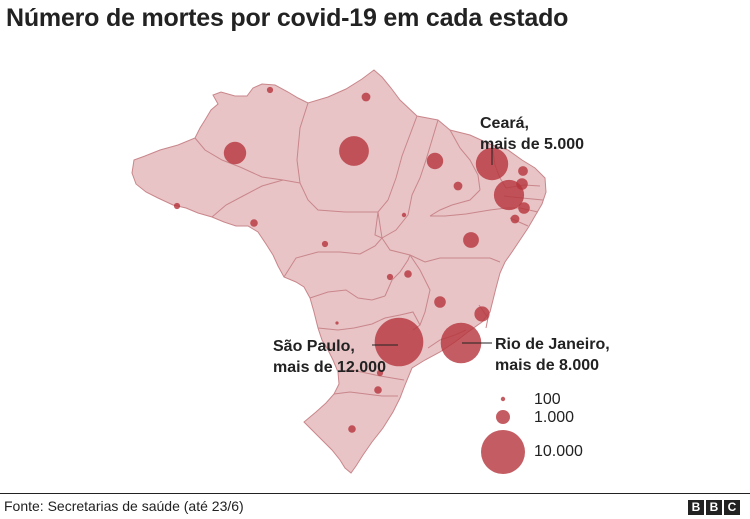  What do you see at coordinates (352, 429) in the screenshot?
I see `bubble-rs` at bounding box center [352, 429].